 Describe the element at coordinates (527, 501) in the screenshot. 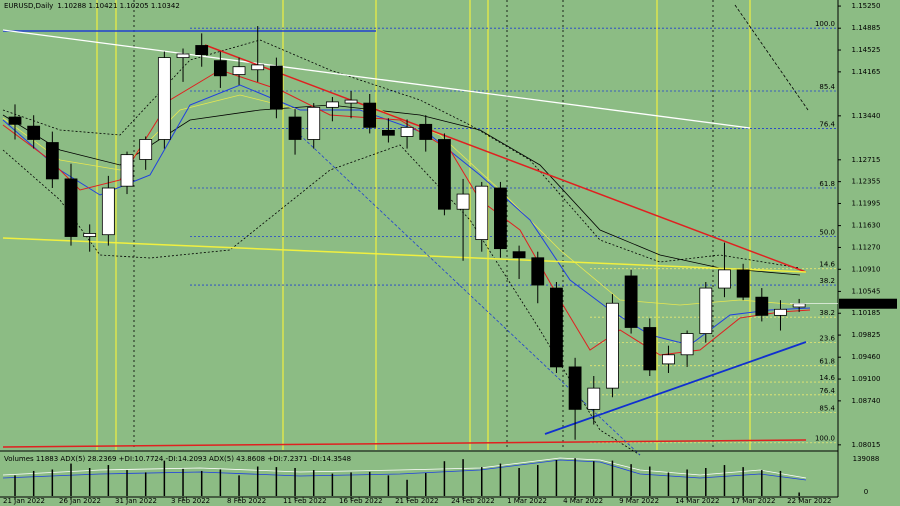

I see `x-tick-label: 1 Mar 2022` at that location.